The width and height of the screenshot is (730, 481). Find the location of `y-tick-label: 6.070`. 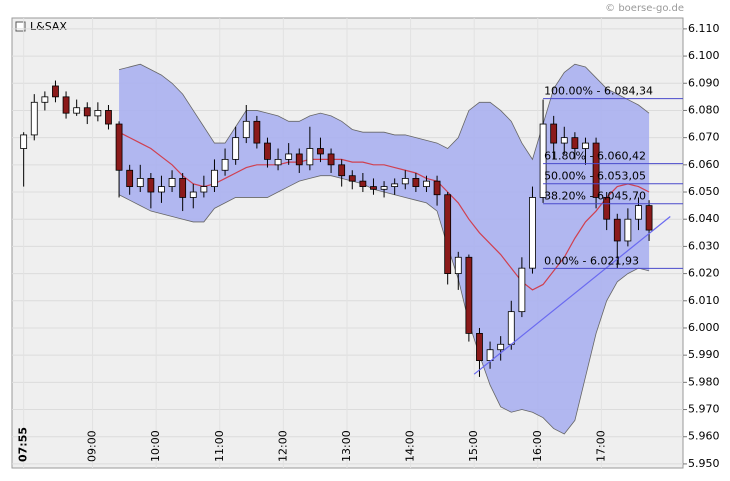

y-tick-label: 6.070 is located at coordinates (704, 137).